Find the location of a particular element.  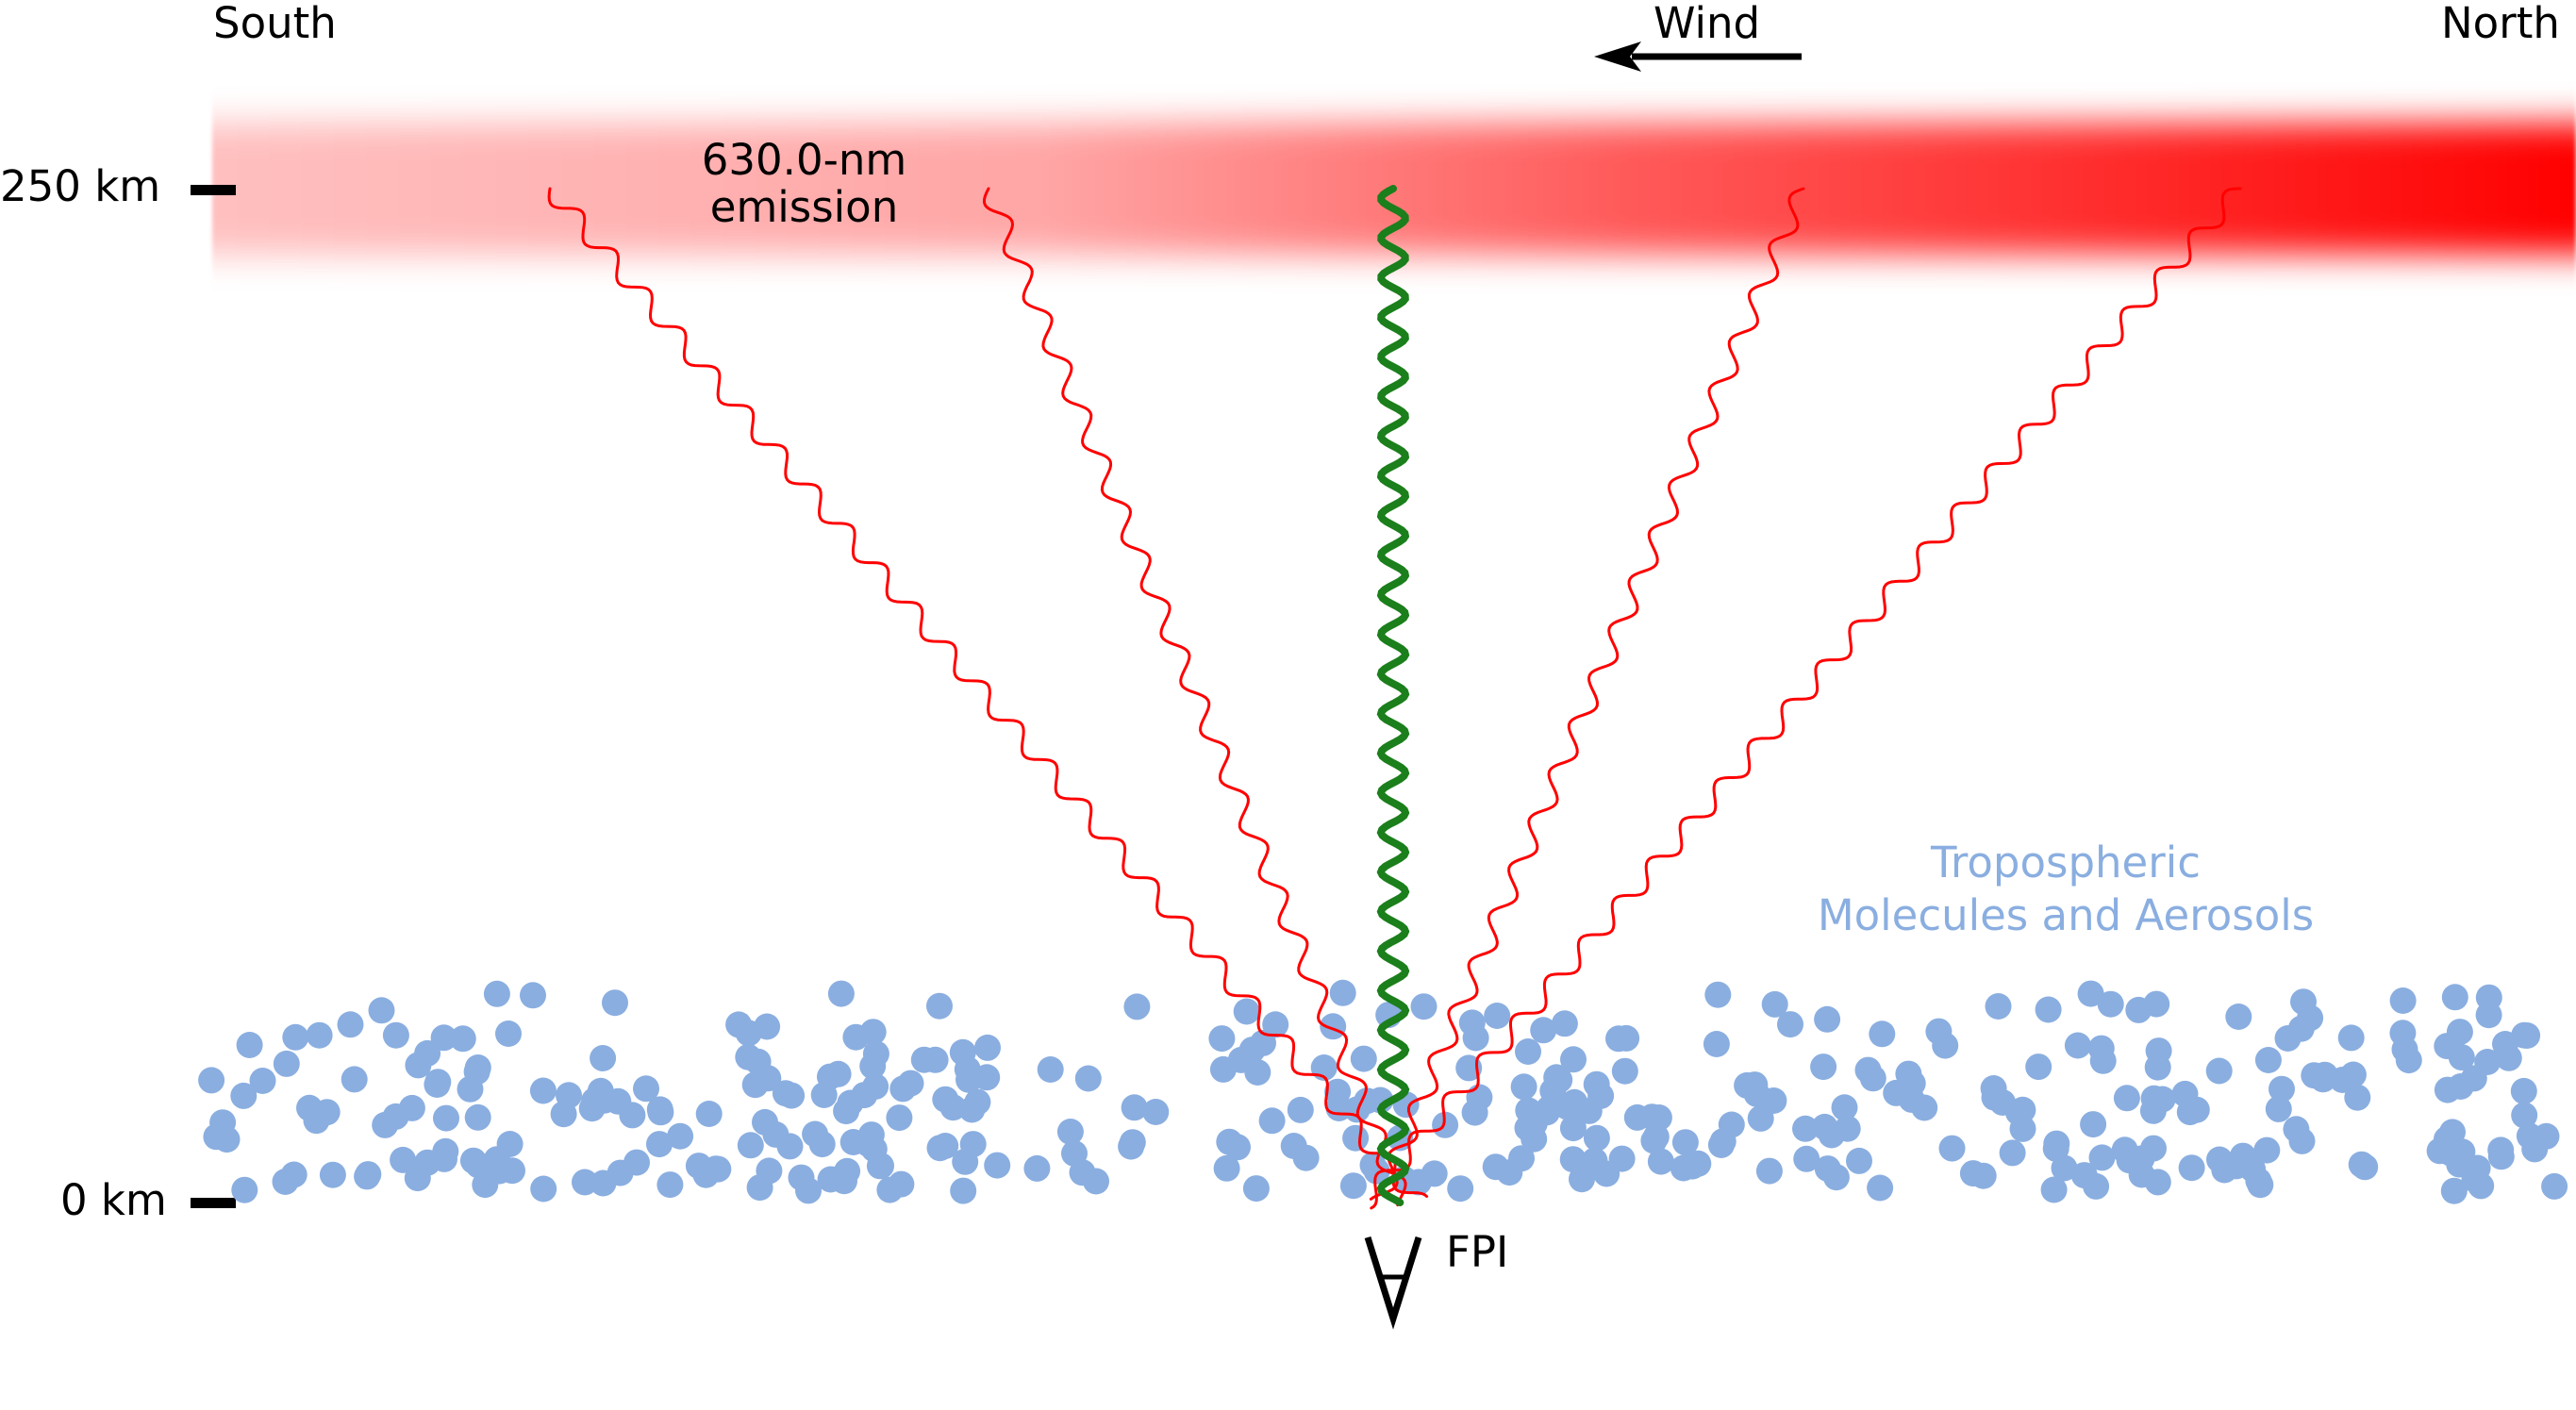

telescope-icon is located at coordinates (1393, 1283).